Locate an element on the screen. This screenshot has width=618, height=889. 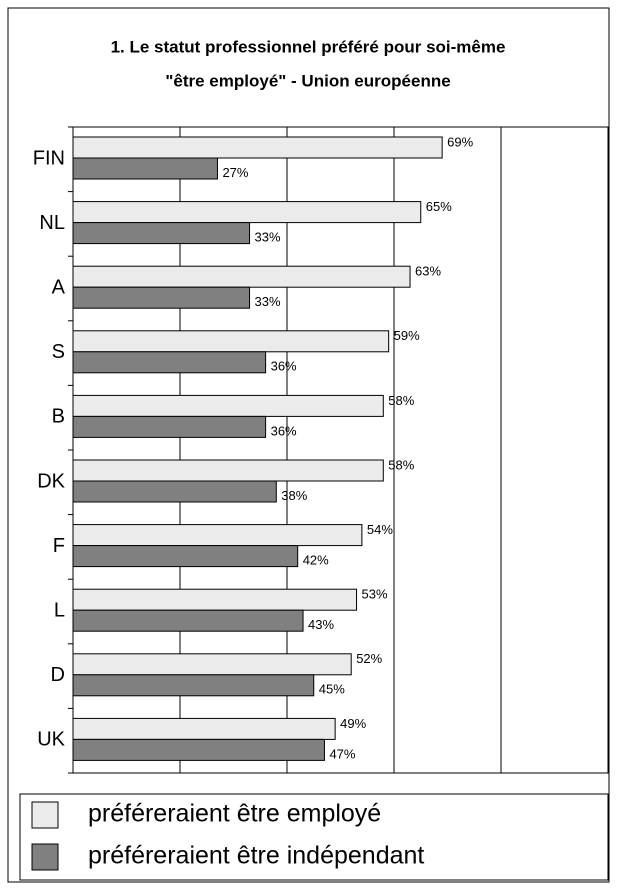
y-tick-label: L is located at coordinates (59, 610).